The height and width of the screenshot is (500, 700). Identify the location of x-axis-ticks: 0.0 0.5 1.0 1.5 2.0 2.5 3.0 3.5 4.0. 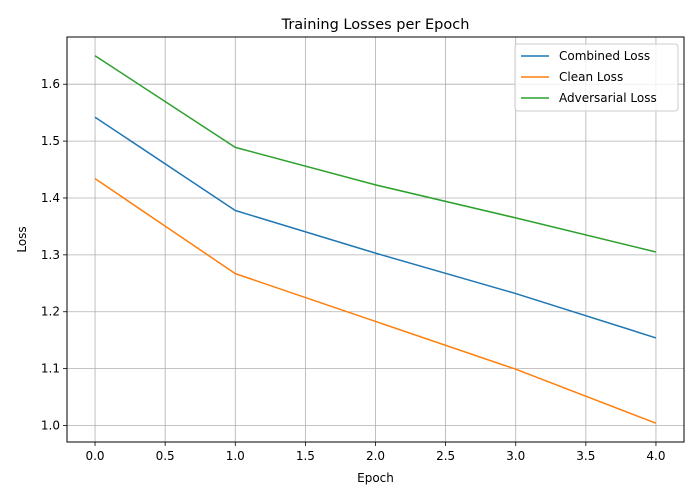
(375, 452).